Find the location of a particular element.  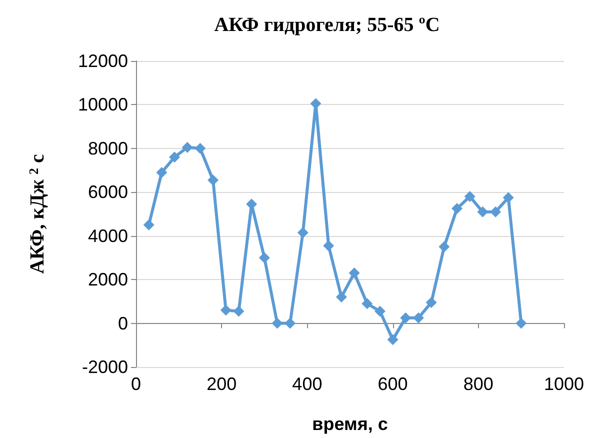

x-tick-label: 400 is located at coordinates (307, 384).